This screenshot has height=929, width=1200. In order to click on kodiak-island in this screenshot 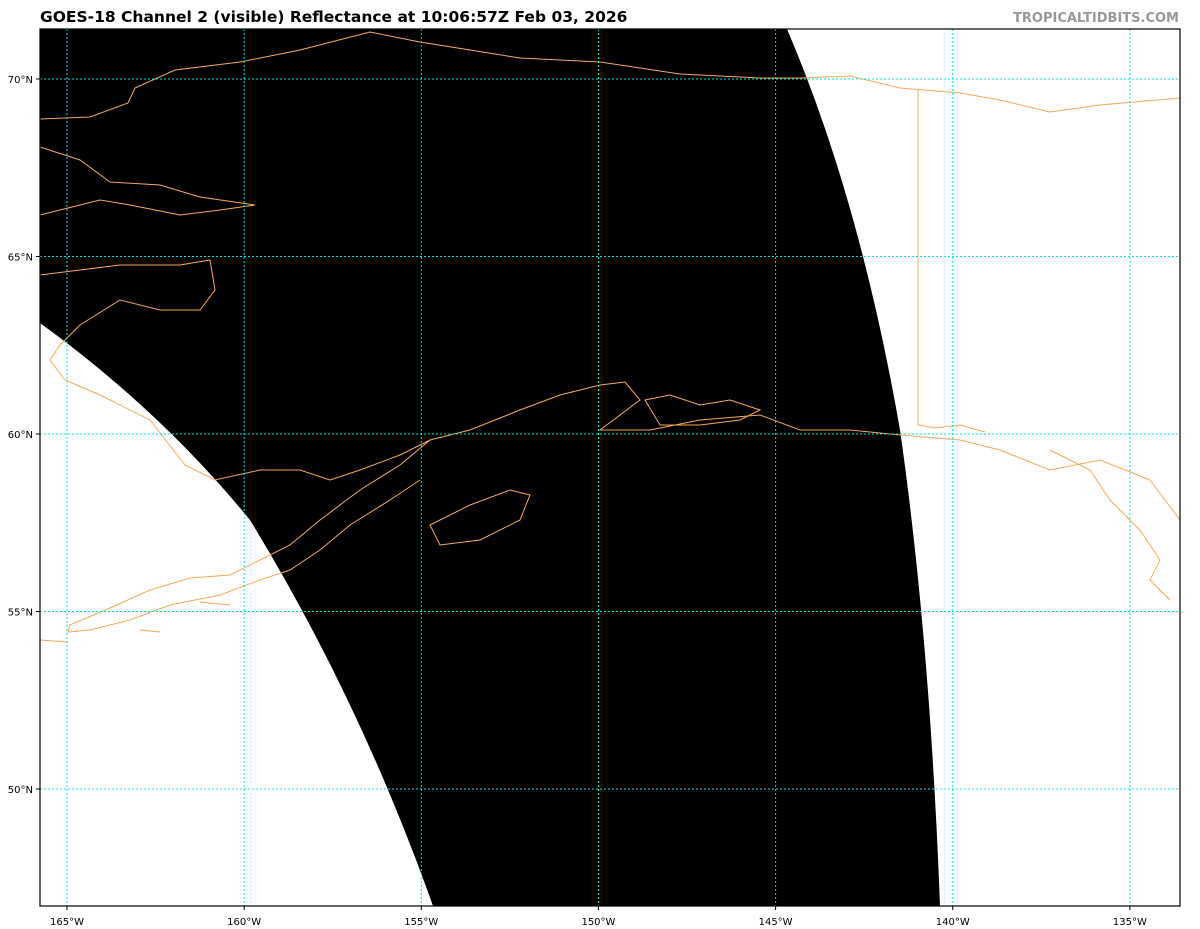, I will do `click(480, 517)`.